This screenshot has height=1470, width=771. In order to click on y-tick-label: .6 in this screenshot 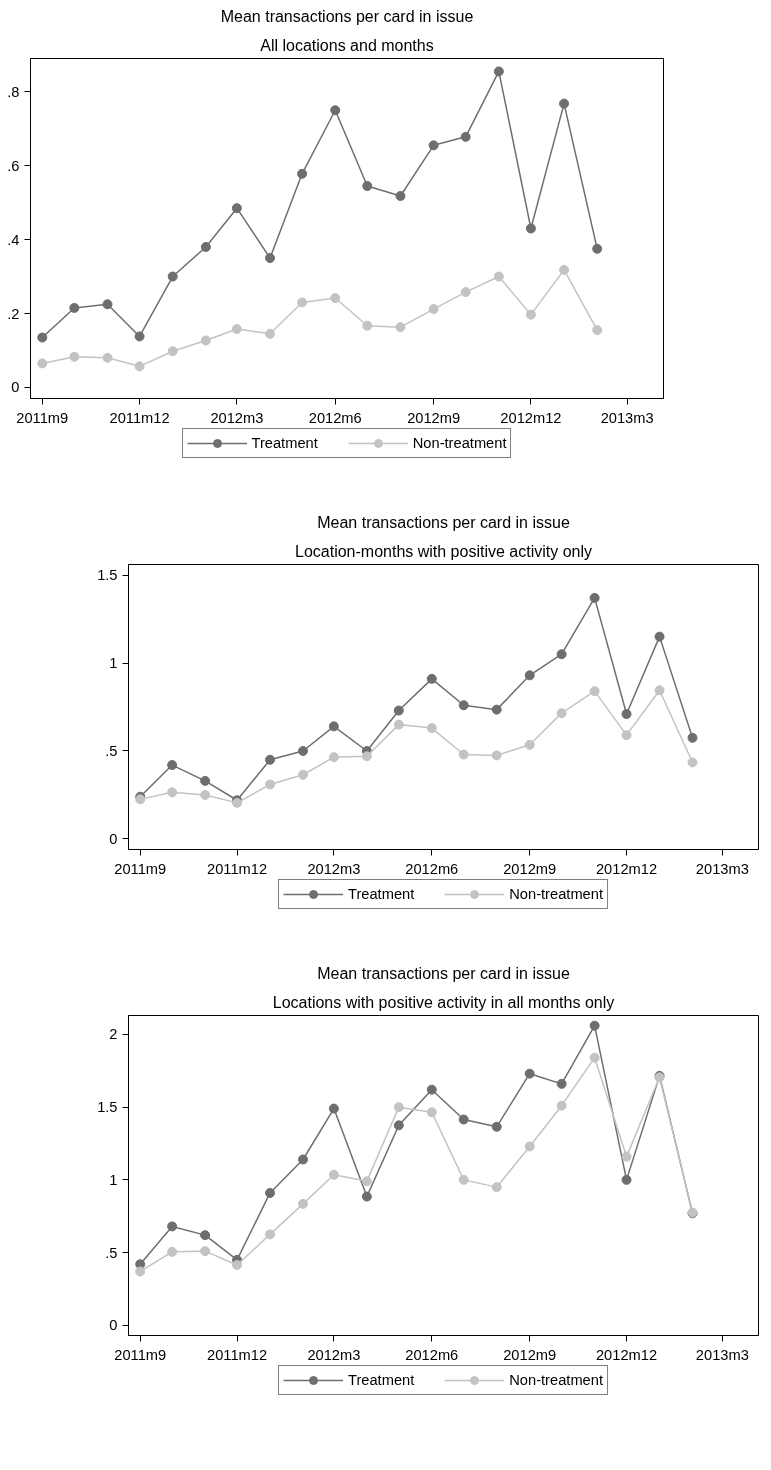, I will do `click(13, 165)`.